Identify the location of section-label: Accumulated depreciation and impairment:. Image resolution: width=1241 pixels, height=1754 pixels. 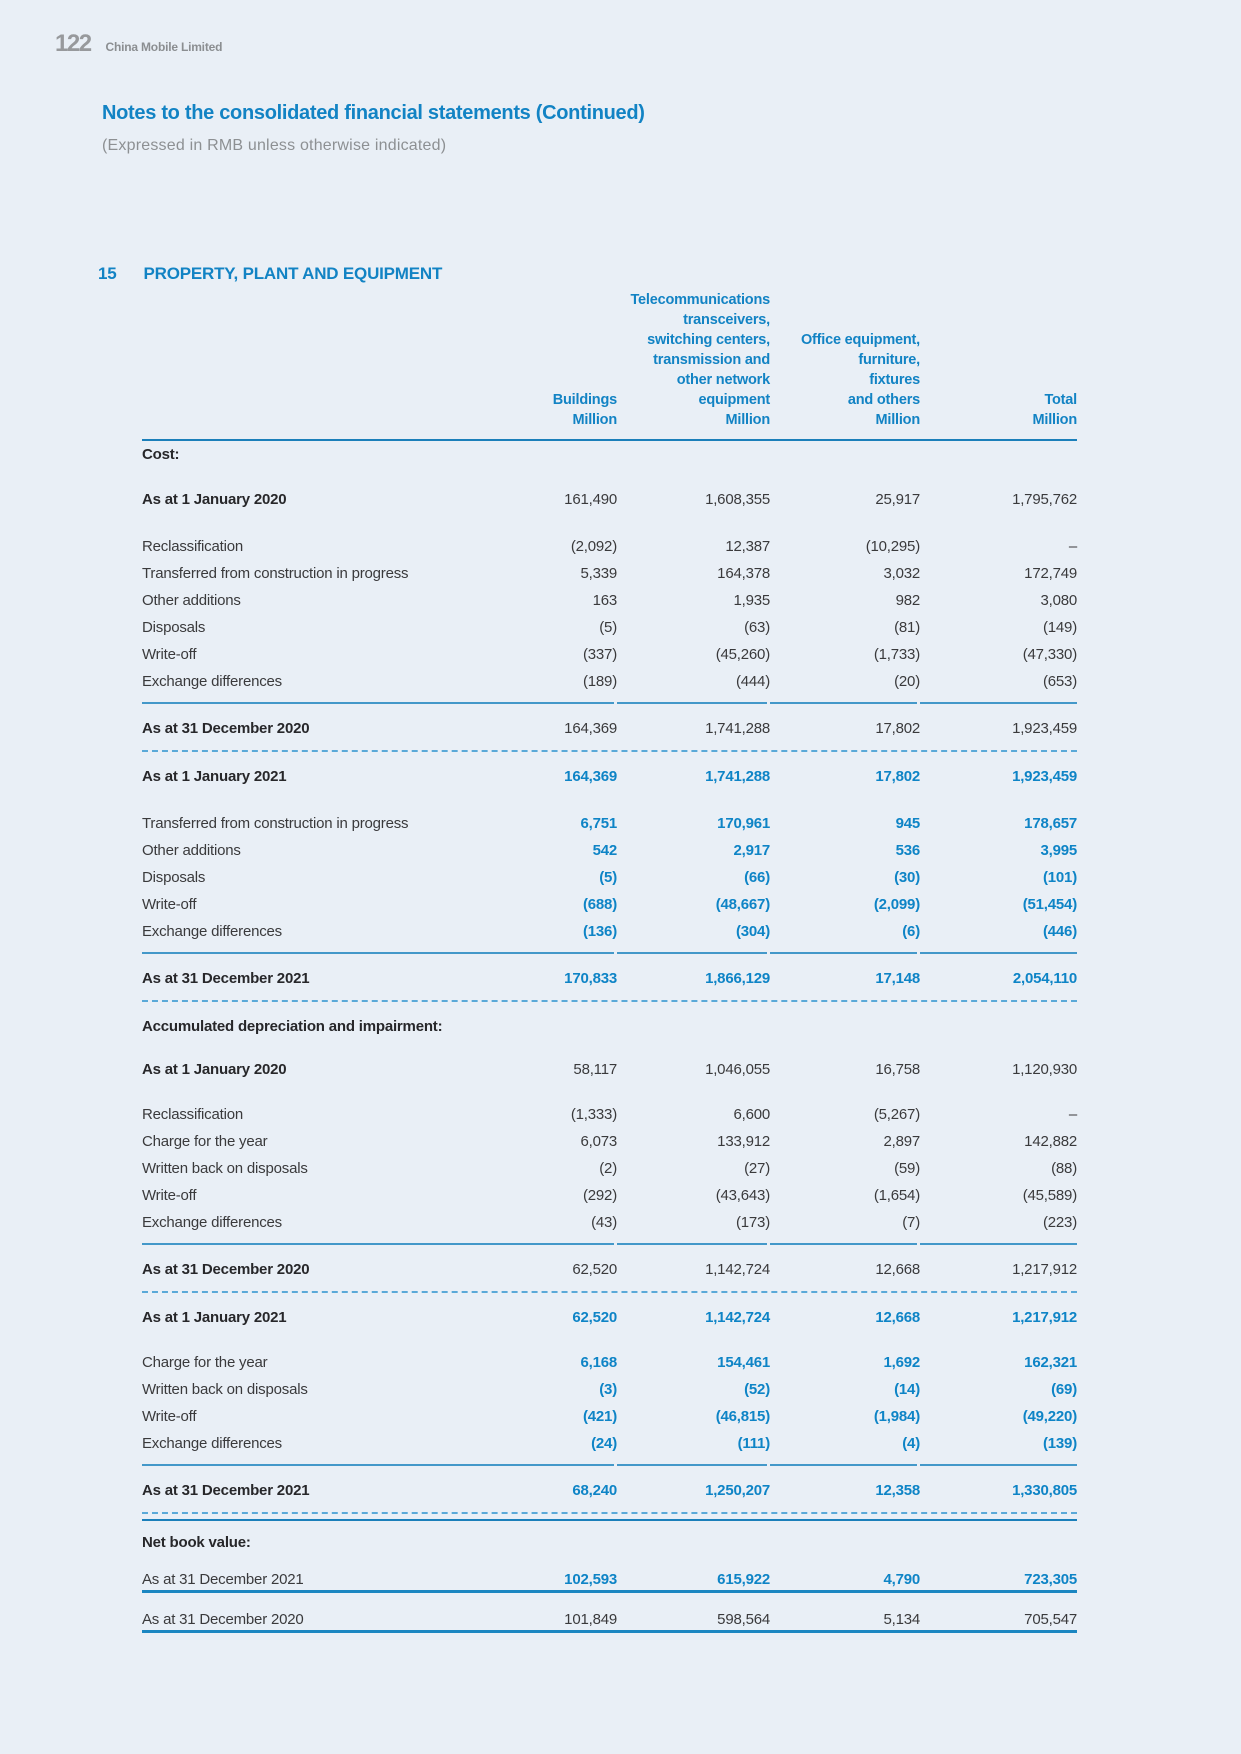
(292, 1026).